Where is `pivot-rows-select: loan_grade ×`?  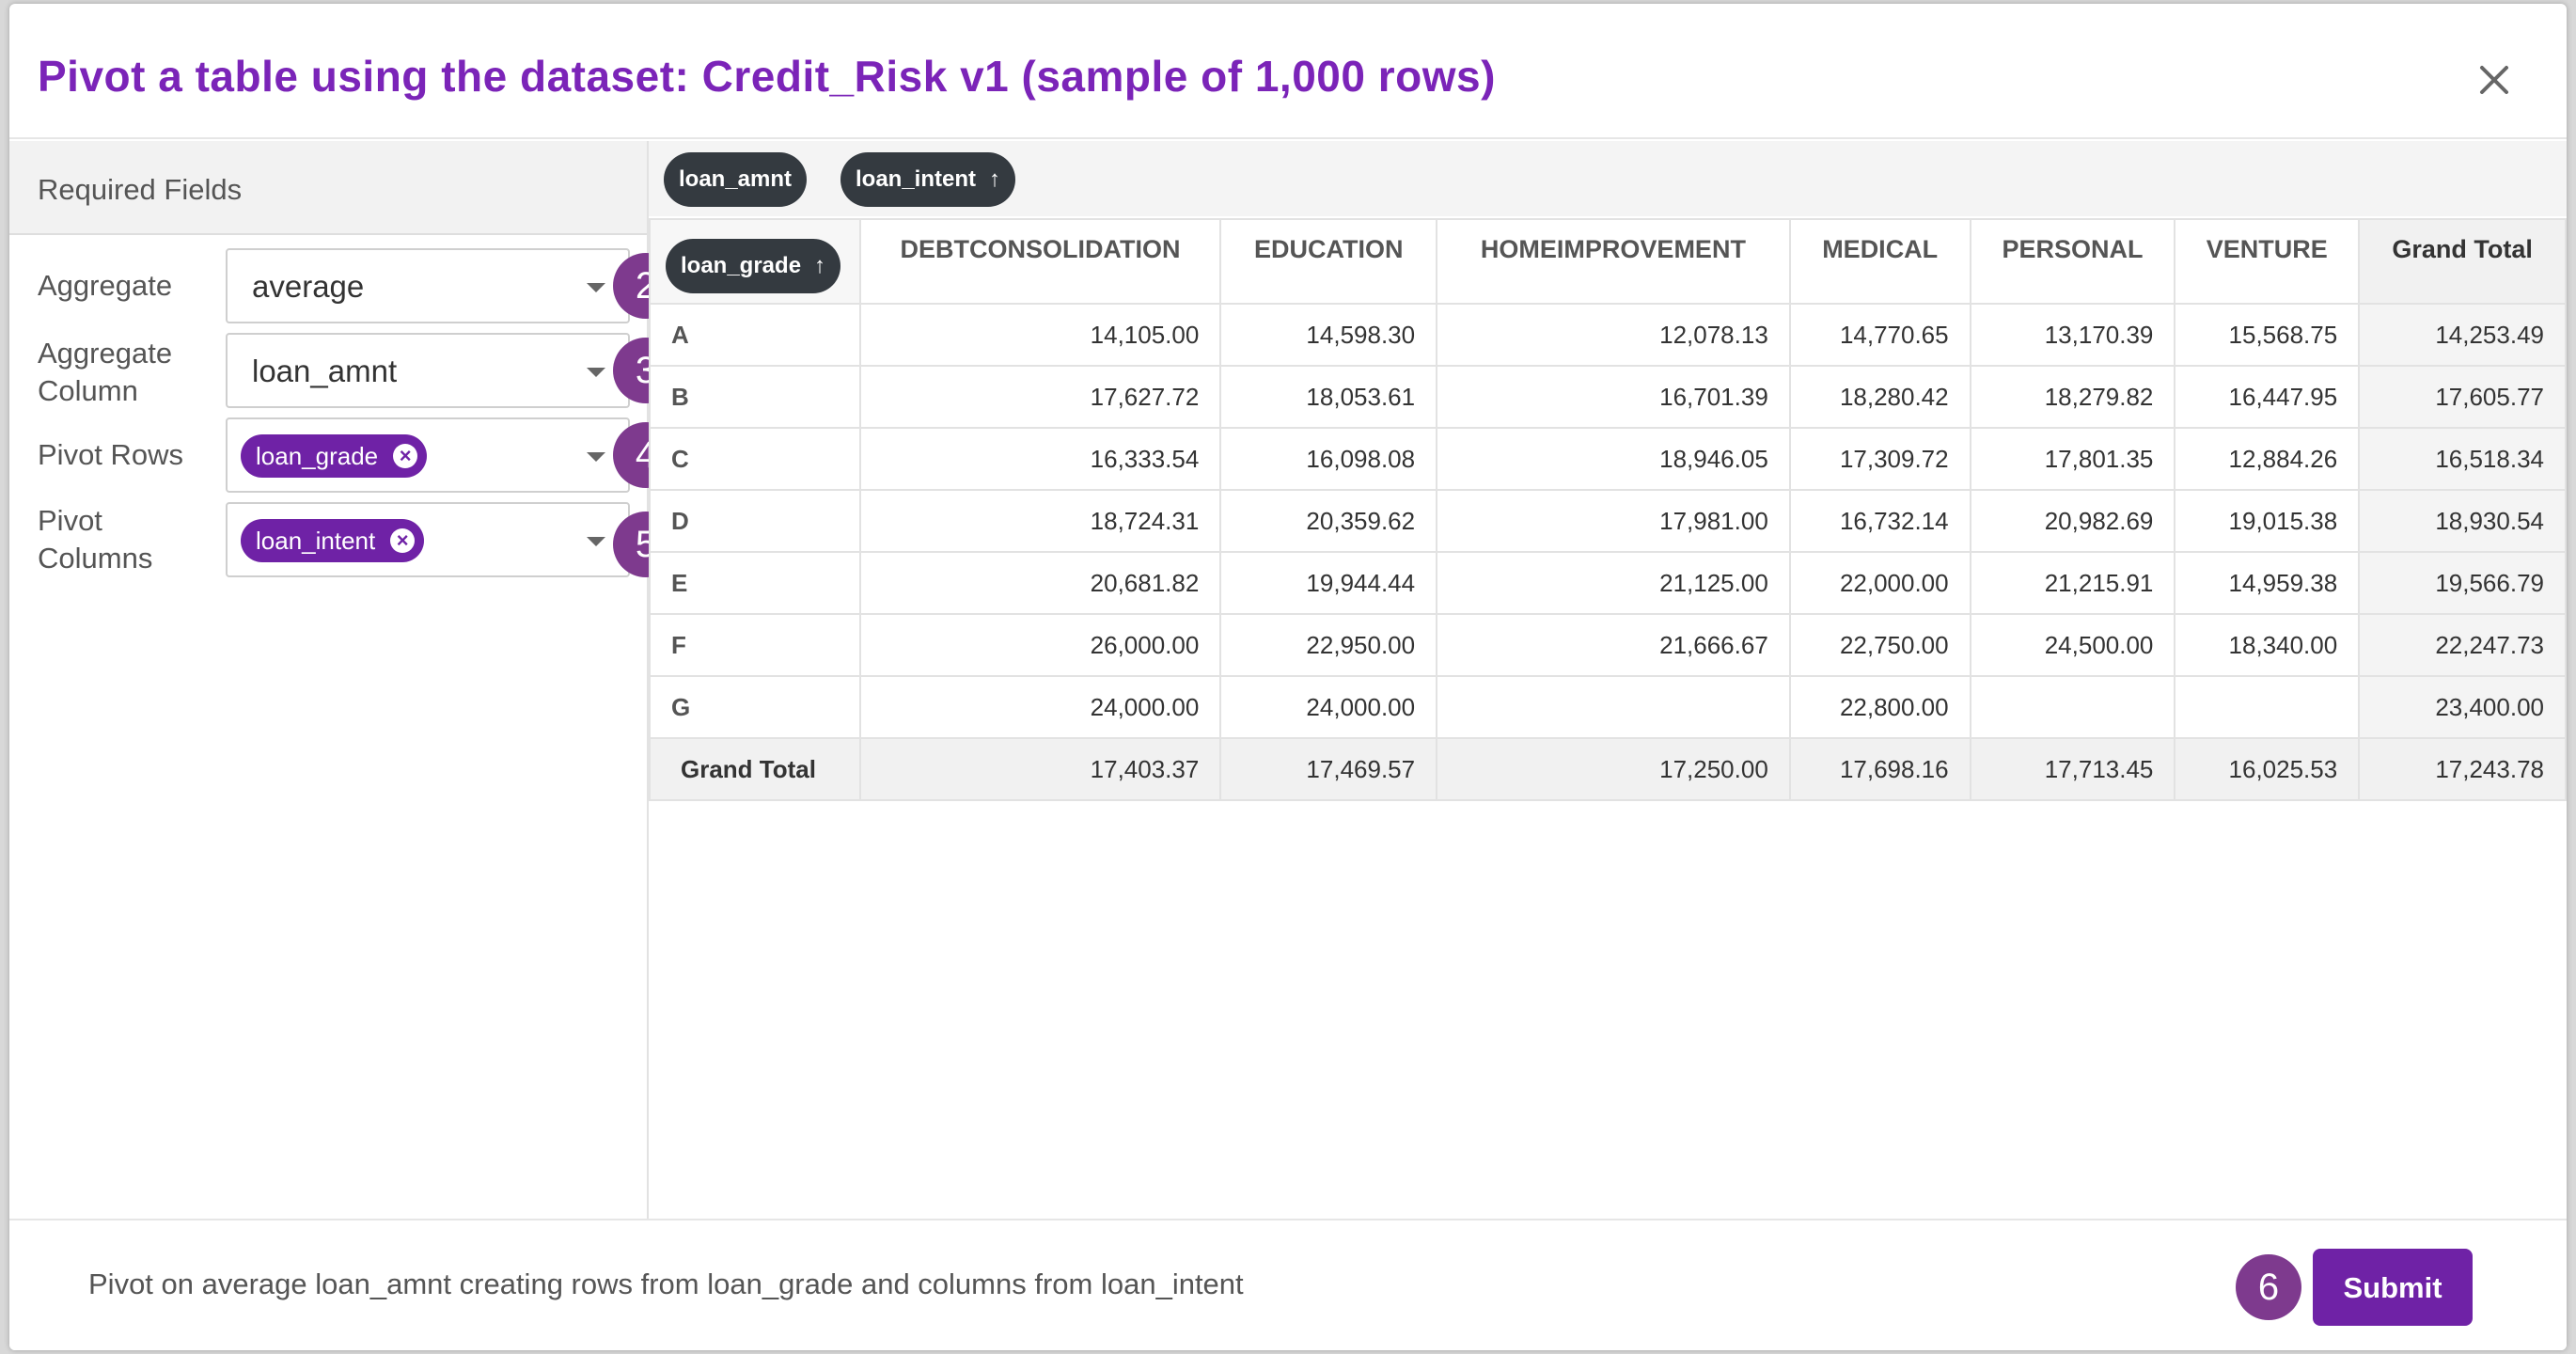
pivot-rows-select: loan_grade × is located at coordinates (428, 455).